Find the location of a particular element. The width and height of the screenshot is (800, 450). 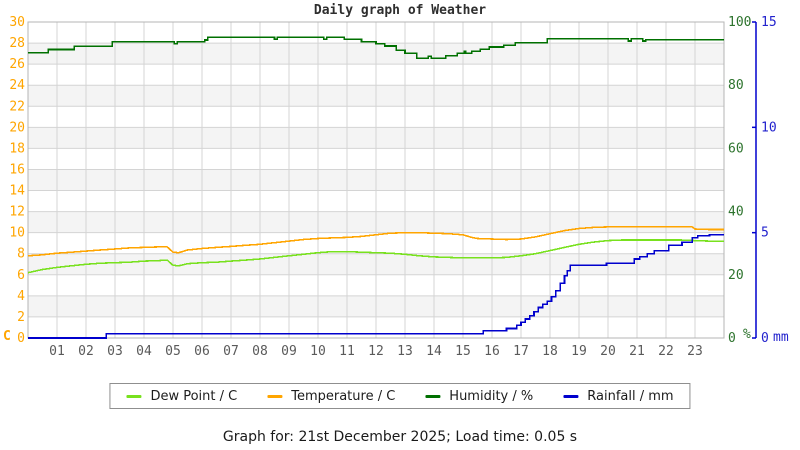

series-line-dew-point-c is located at coordinates (375, 256).